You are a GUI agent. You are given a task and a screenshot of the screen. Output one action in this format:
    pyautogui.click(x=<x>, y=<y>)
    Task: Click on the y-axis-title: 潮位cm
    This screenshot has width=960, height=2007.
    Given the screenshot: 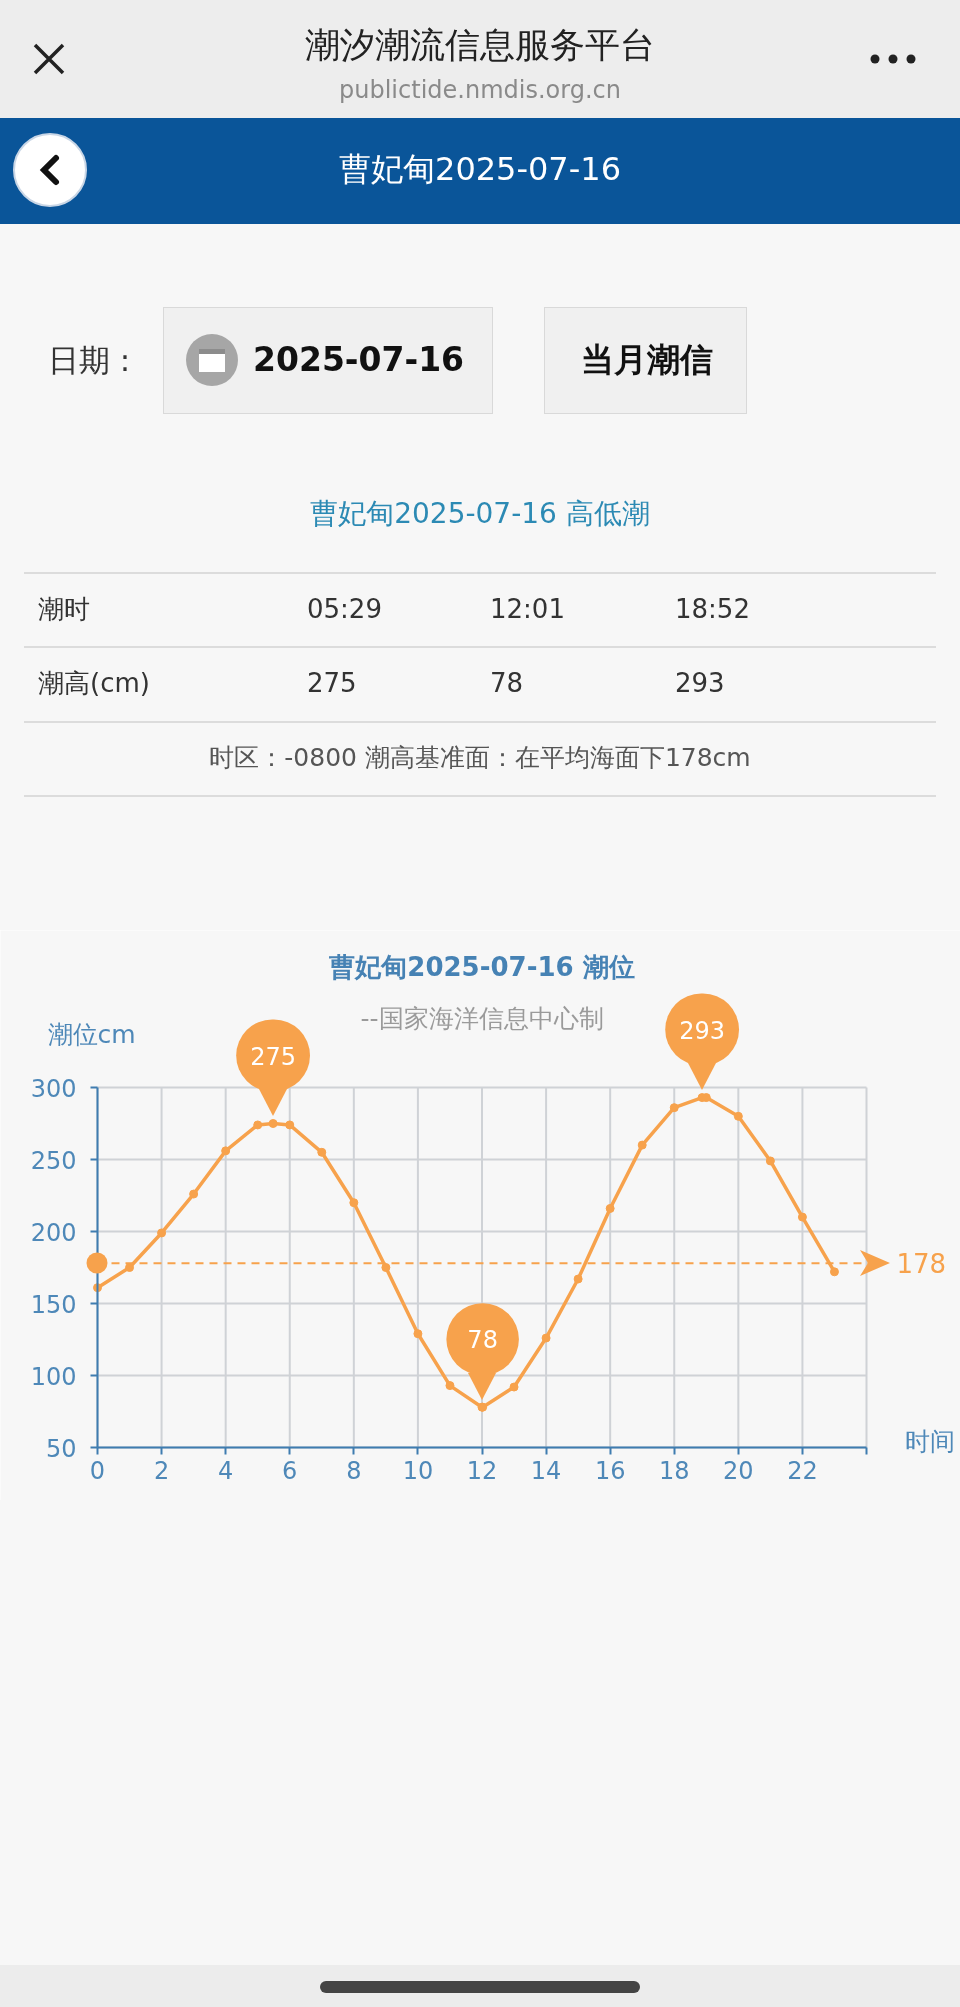 What is the action you would take?
    pyautogui.click(x=91, y=1034)
    